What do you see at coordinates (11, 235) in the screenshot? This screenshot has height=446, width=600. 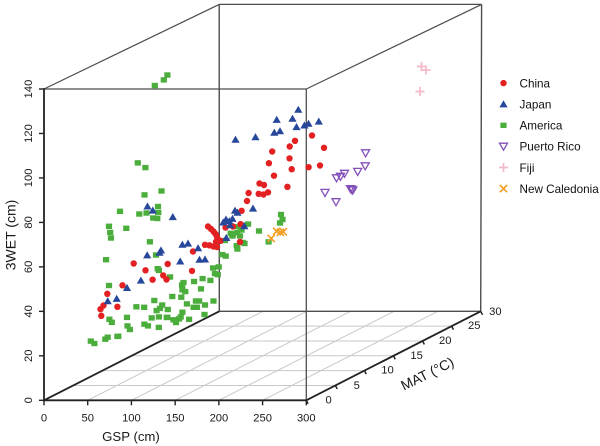 I see `svg-text: 3WET (cm)` at bounding box center [11, 235].